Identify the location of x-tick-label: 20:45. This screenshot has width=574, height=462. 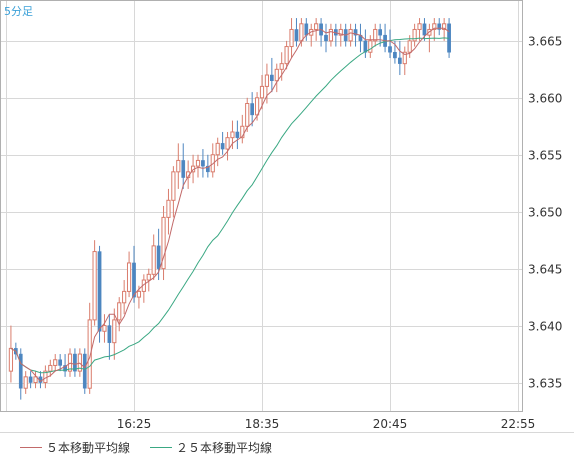
(390, 424).